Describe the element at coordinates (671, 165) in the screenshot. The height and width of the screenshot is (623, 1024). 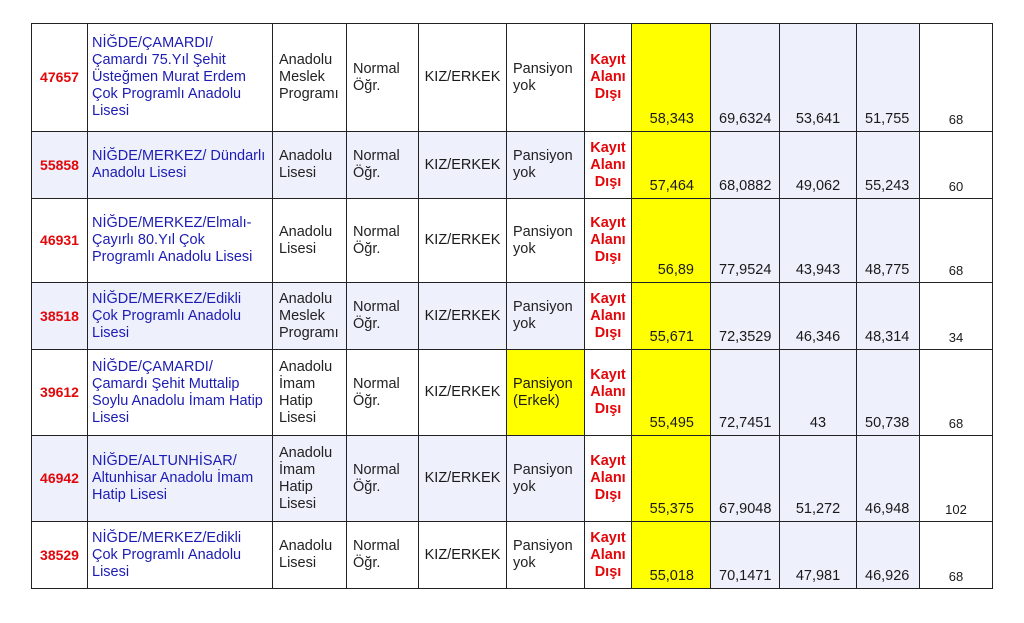
I see `base-score: 57,464` at that location.